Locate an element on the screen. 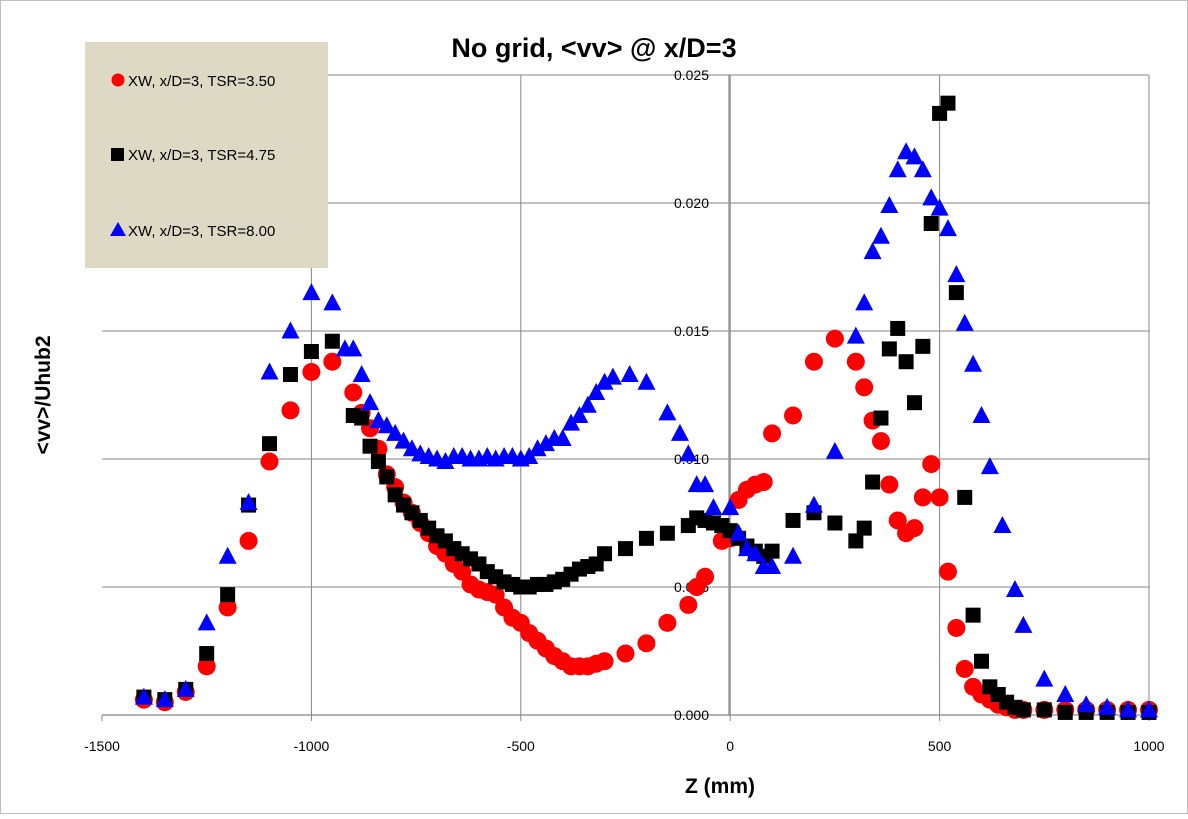 This screenshot has height=819, width=1188. legend-box is located at coordinates (206, 155).